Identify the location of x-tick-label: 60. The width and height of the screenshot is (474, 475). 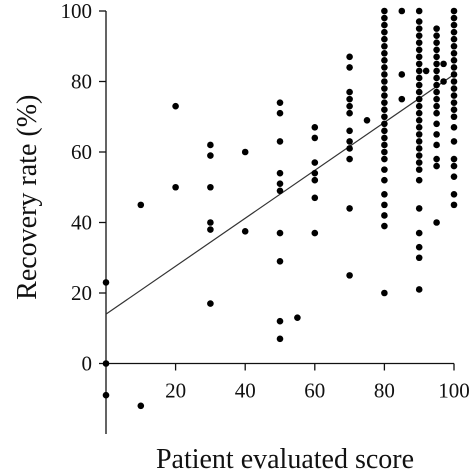
(314, 391).